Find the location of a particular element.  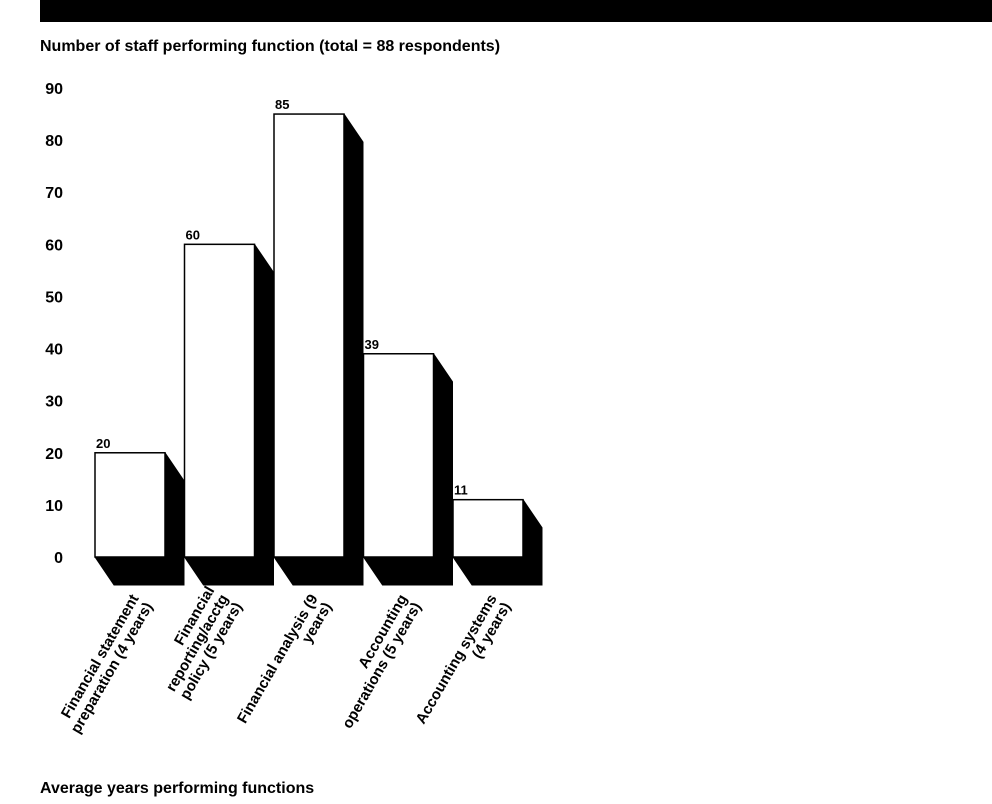

category-label: Accounting systems(4 years) is located at coordinates (464, 660).